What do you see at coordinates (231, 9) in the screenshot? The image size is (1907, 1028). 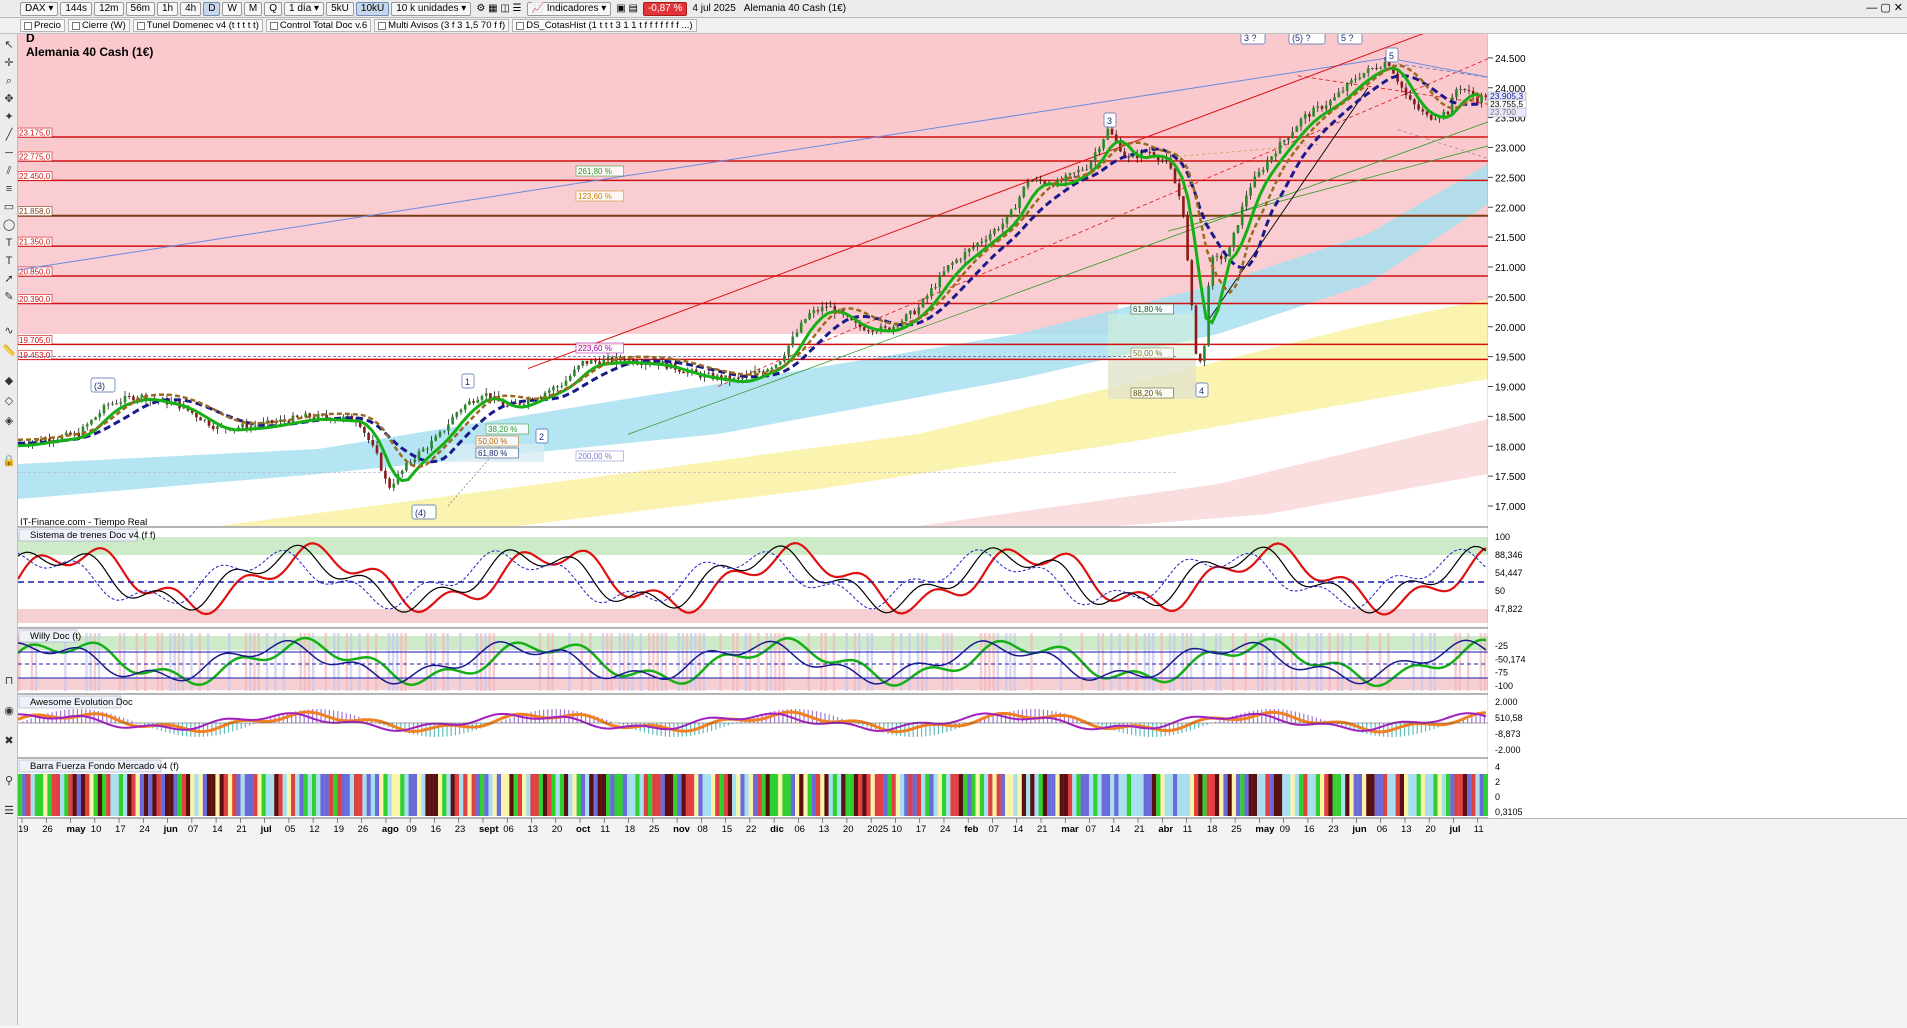 I see `tf-w: W` at bounding box center [231, 9].